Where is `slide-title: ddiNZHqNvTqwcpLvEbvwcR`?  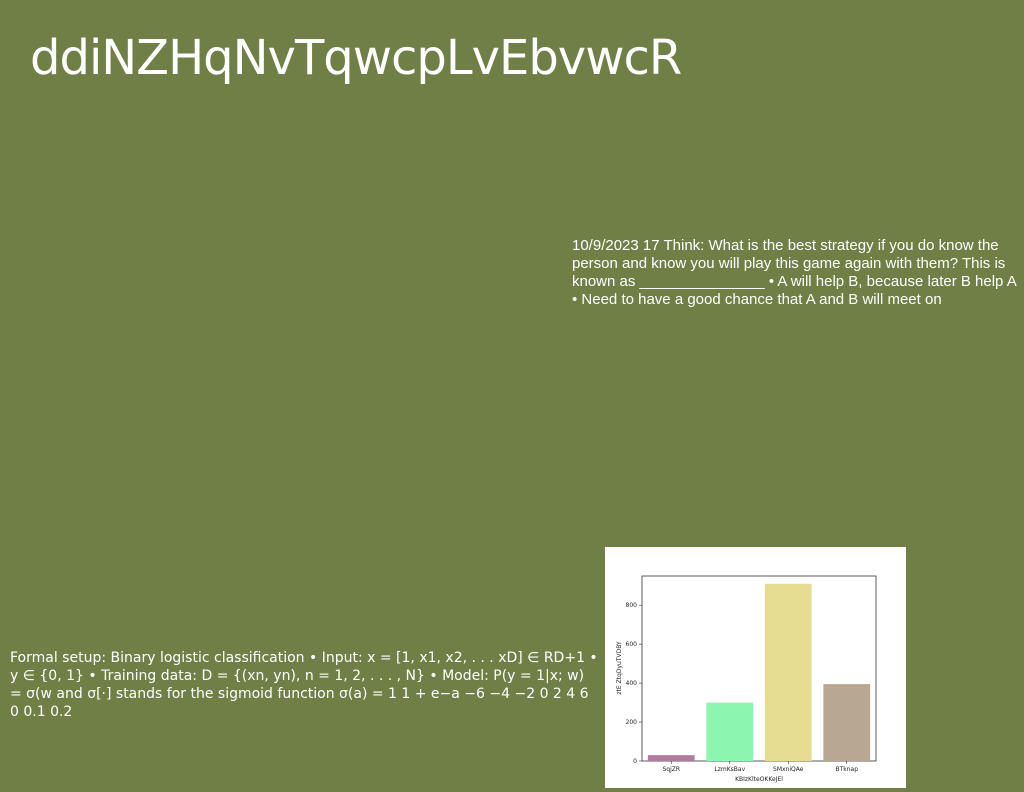
slide-title: ddiNZHqNvTqwcpLvEbvwcR is located at coordinates (356, 58).